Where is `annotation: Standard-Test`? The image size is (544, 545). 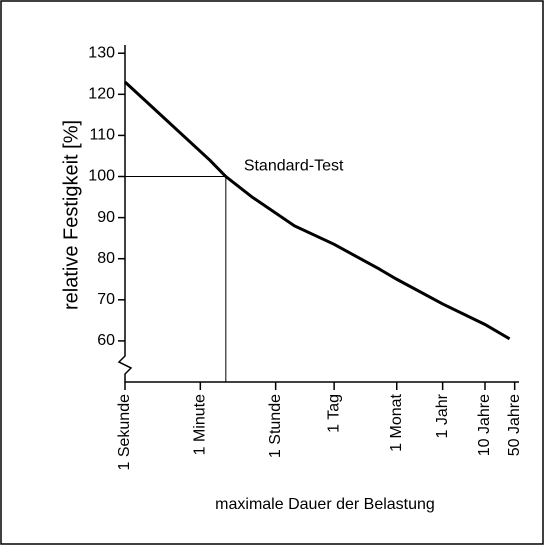 annotation: Standard-Test is located at coordinates (294, 166).